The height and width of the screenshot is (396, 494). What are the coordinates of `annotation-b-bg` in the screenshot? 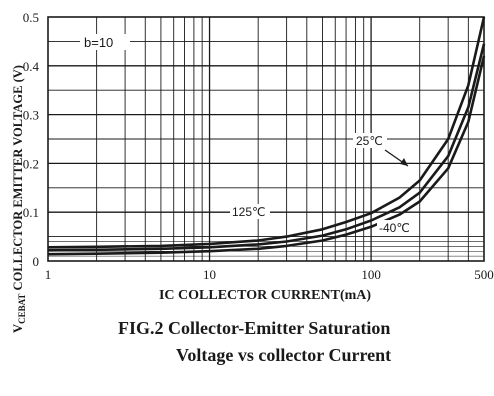 It's located at (105, 42).